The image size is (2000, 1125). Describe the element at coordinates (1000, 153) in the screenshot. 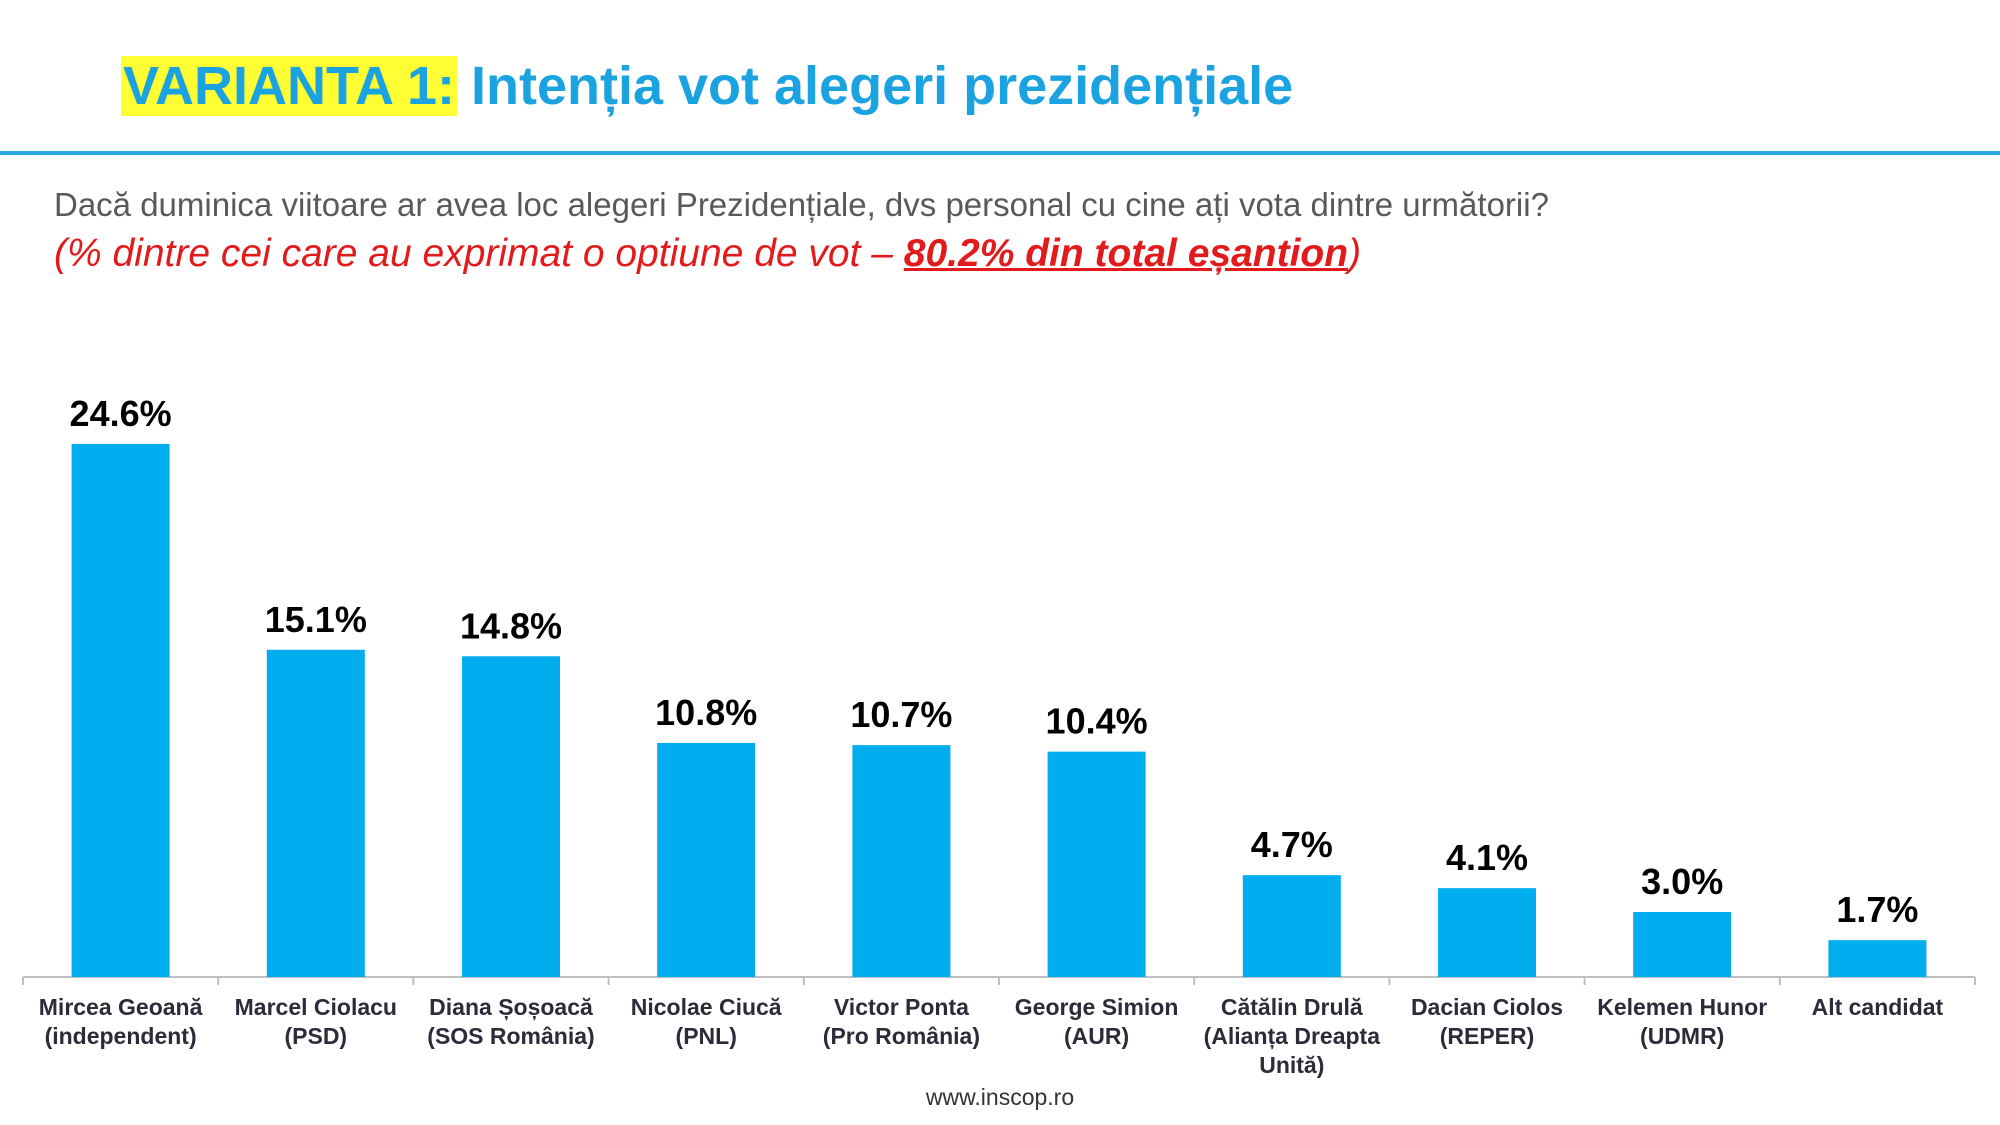

I see `header-rule` at that location.